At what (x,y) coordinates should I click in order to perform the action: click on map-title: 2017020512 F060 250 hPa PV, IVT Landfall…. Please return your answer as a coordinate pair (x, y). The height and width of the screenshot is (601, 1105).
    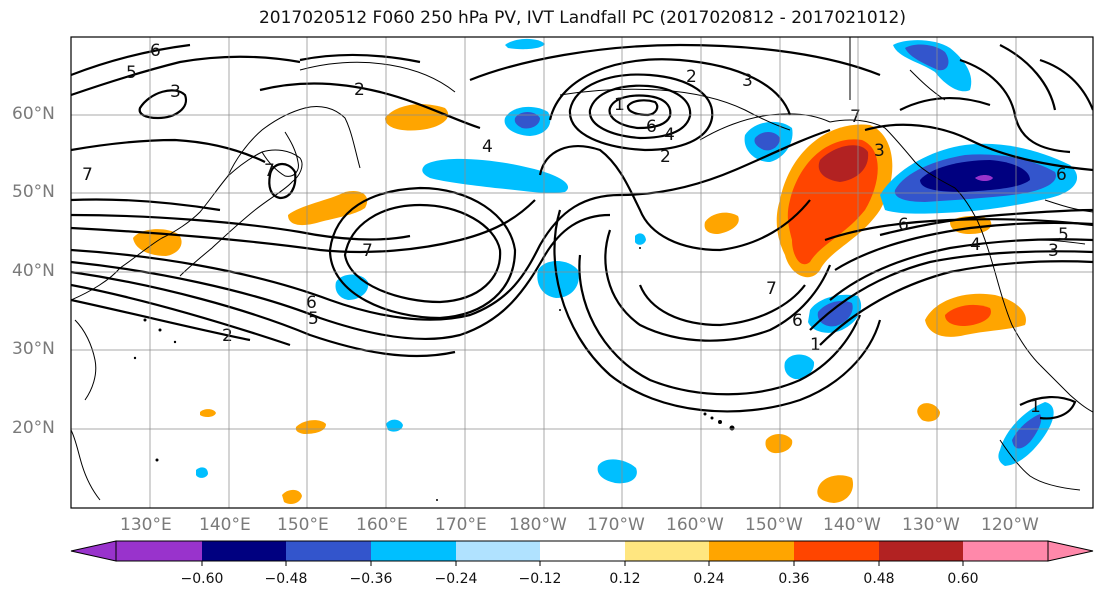
    Looking at the image, I should click on (582, 18).